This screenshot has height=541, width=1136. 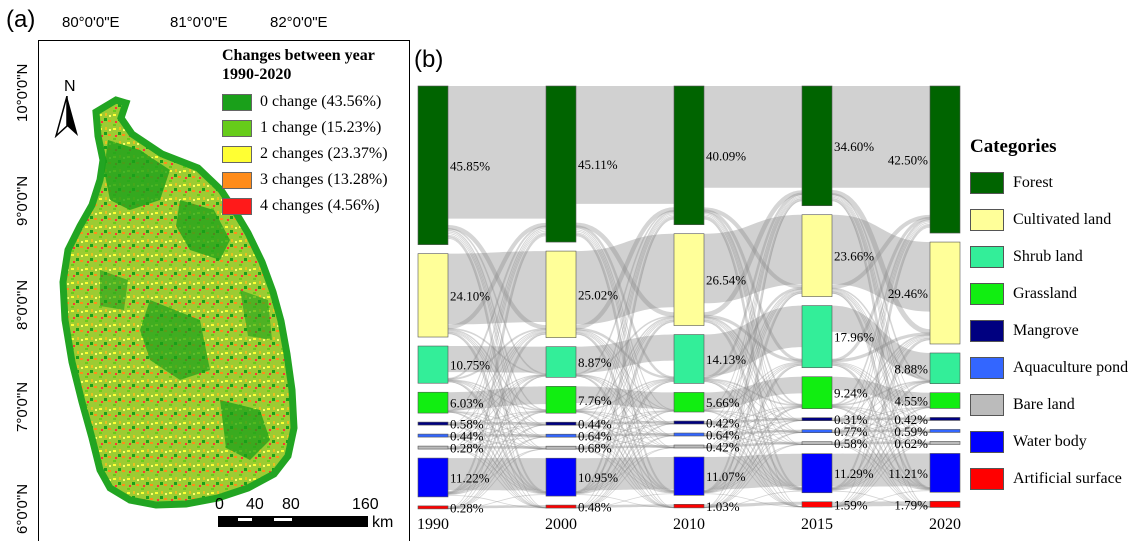 What do you see at coordinates (911, 504) in the screenshot?
I see `value-label: 1.79%` at bounding box center [911, 504].